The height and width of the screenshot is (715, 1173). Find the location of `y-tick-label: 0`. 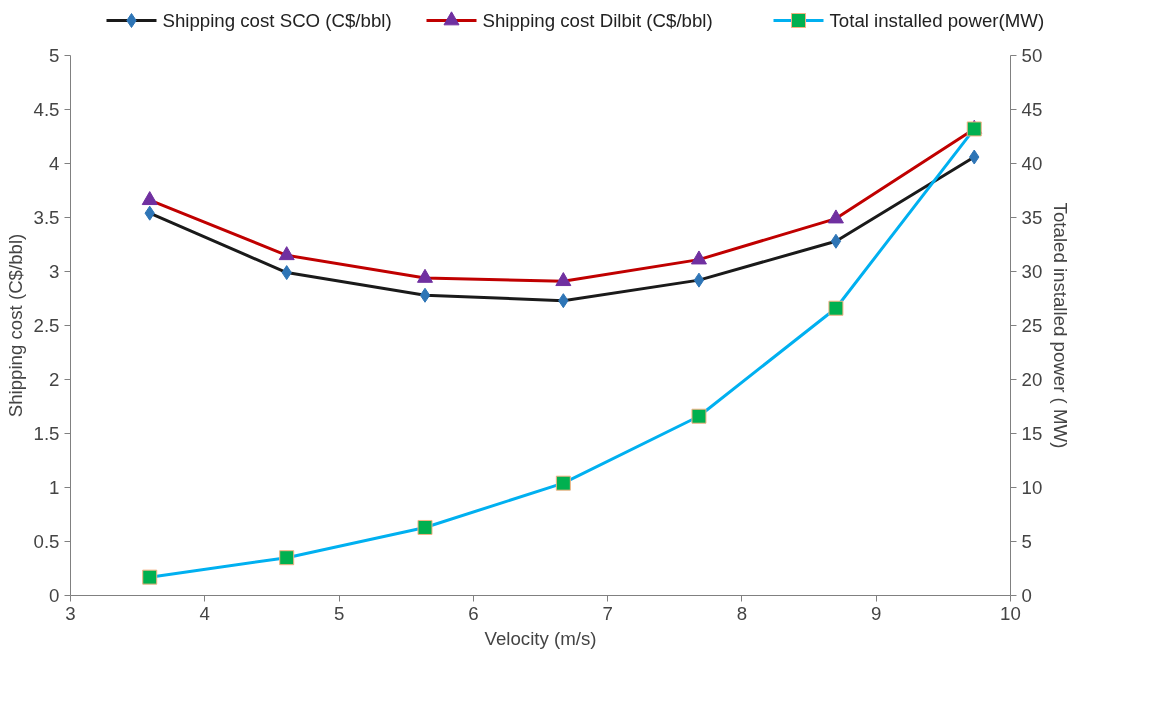

y-tick-label: 0 is located at coordinates (54, 595).